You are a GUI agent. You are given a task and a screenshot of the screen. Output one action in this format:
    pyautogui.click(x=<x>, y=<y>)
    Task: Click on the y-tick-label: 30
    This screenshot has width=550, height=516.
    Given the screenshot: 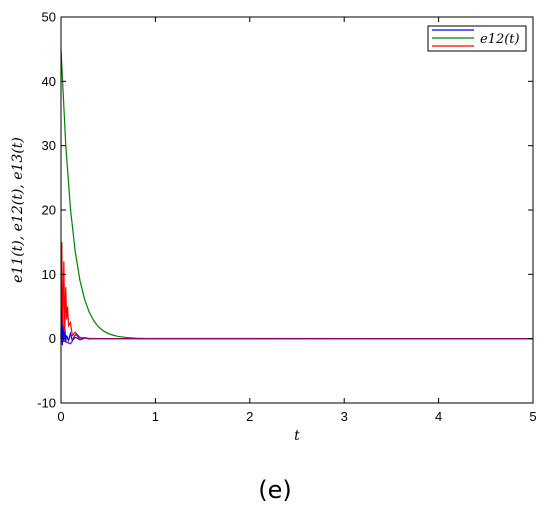 What is the action you would take?
    pyautogui.click(x=49, y=145)
    